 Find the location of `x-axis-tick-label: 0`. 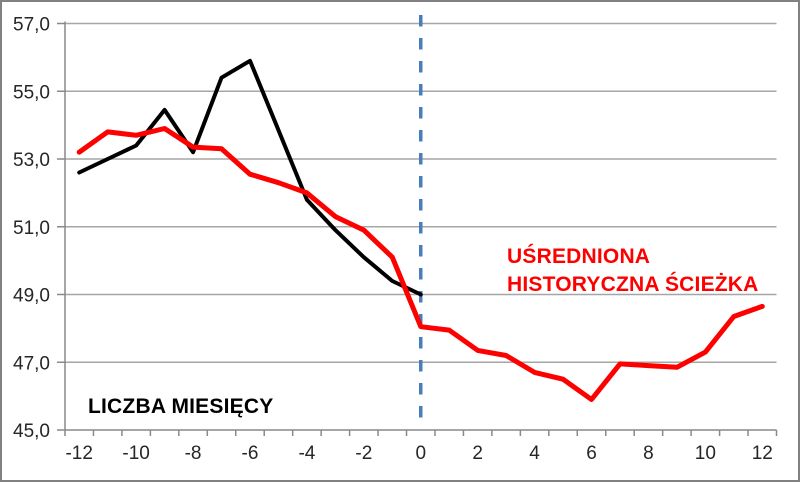

x-axis-tick-label: 0 is located at coordinates (420, 453).